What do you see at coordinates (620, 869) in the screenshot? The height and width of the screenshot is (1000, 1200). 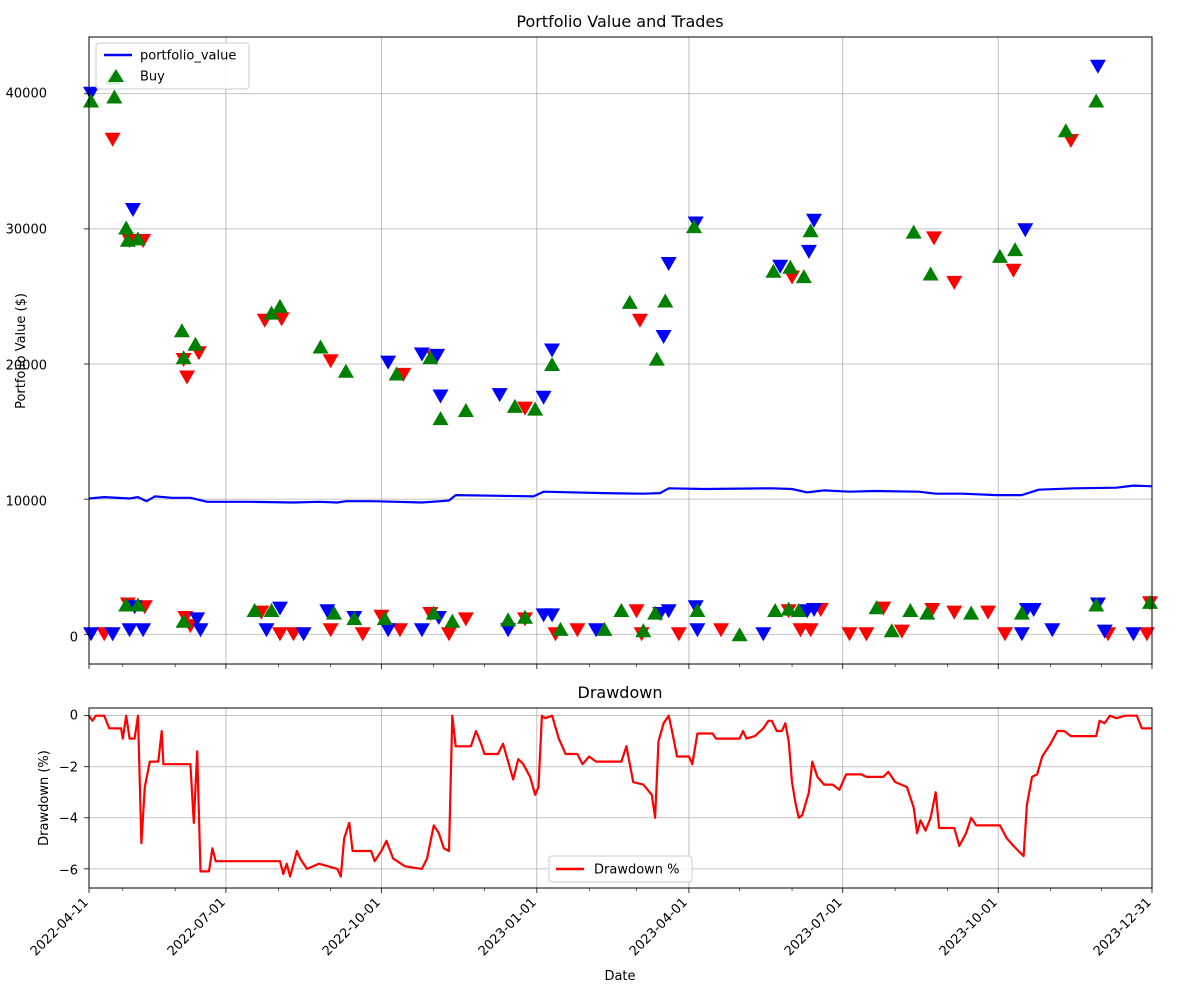 I see `bottom-legend-box` at bounding box center [620, 869].